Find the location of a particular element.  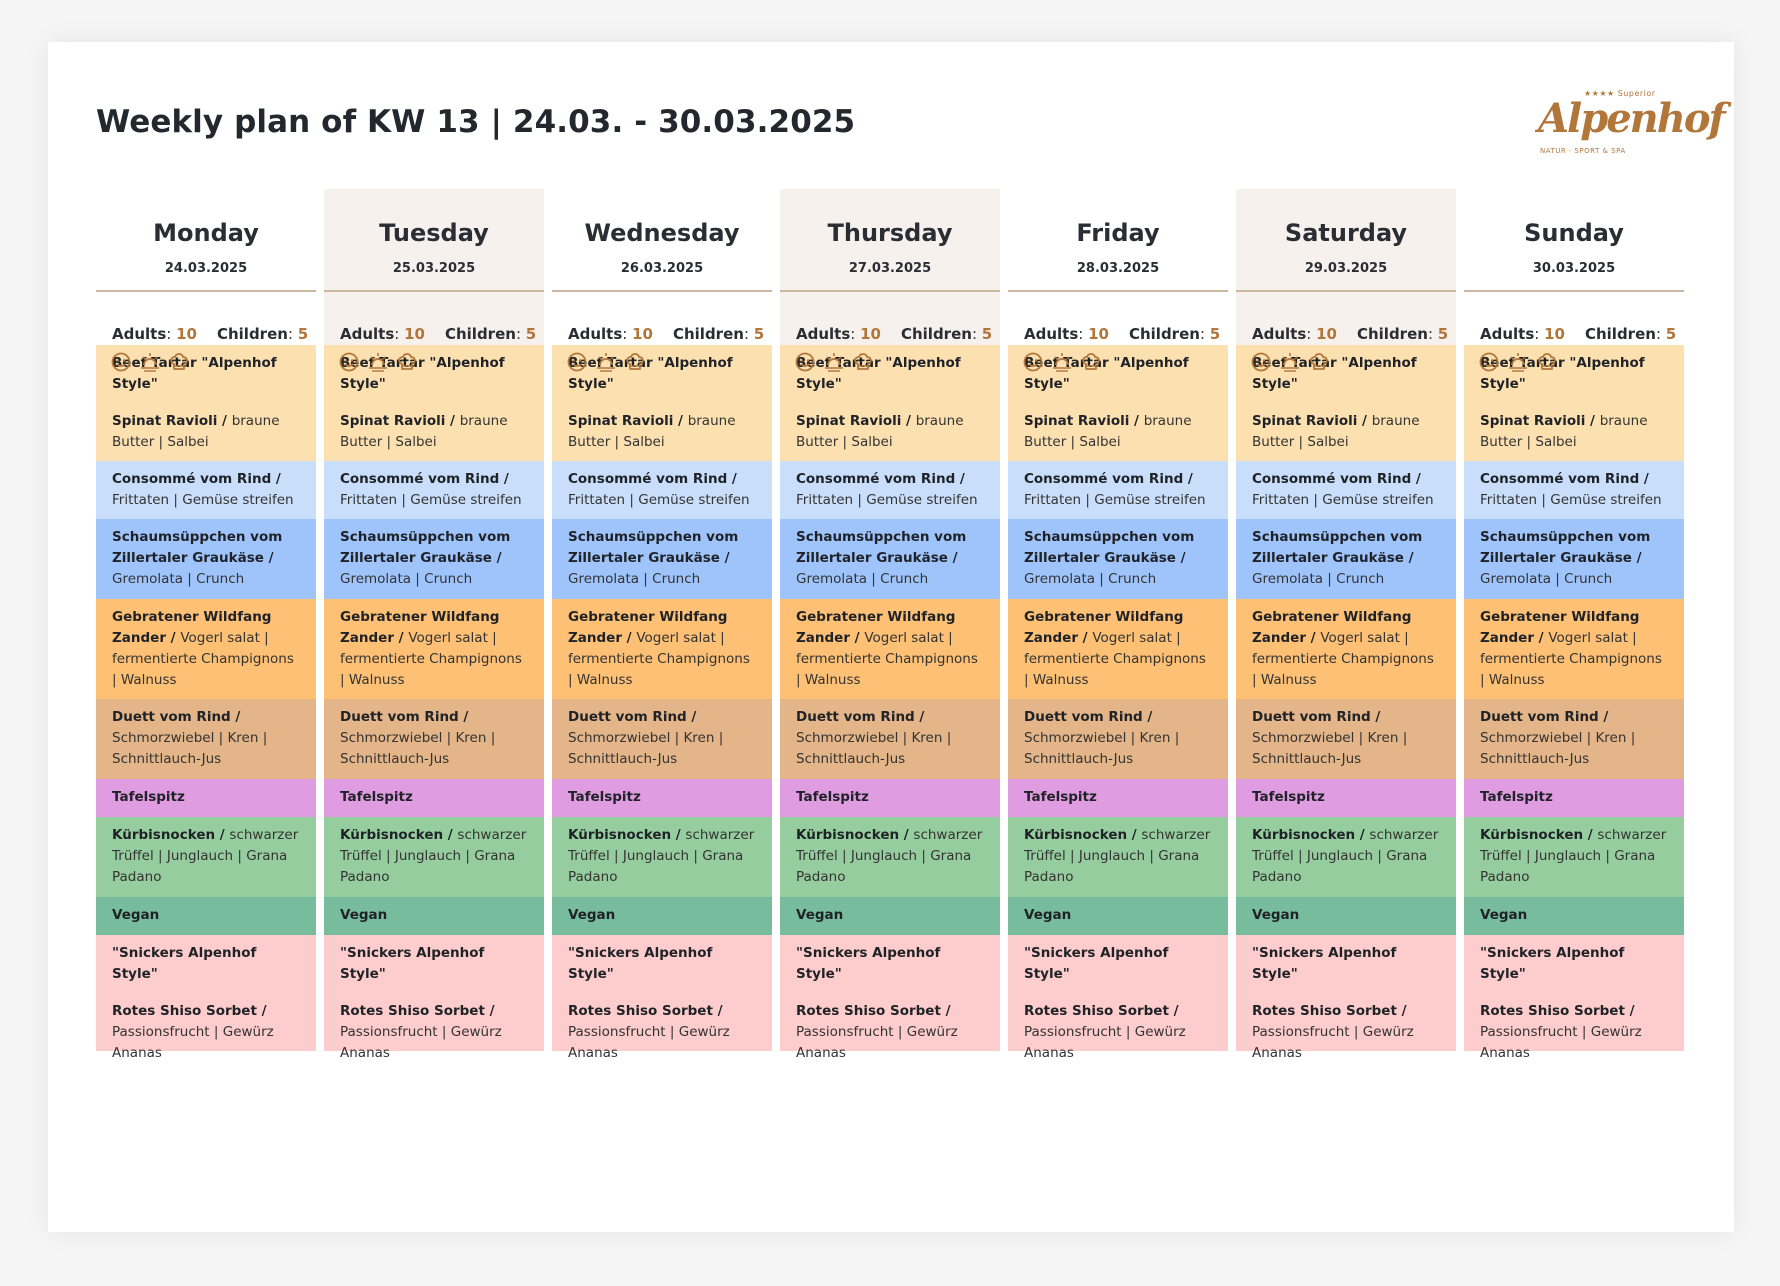

menu-course: Tafelspitz is located at coordinates (1574, 798).